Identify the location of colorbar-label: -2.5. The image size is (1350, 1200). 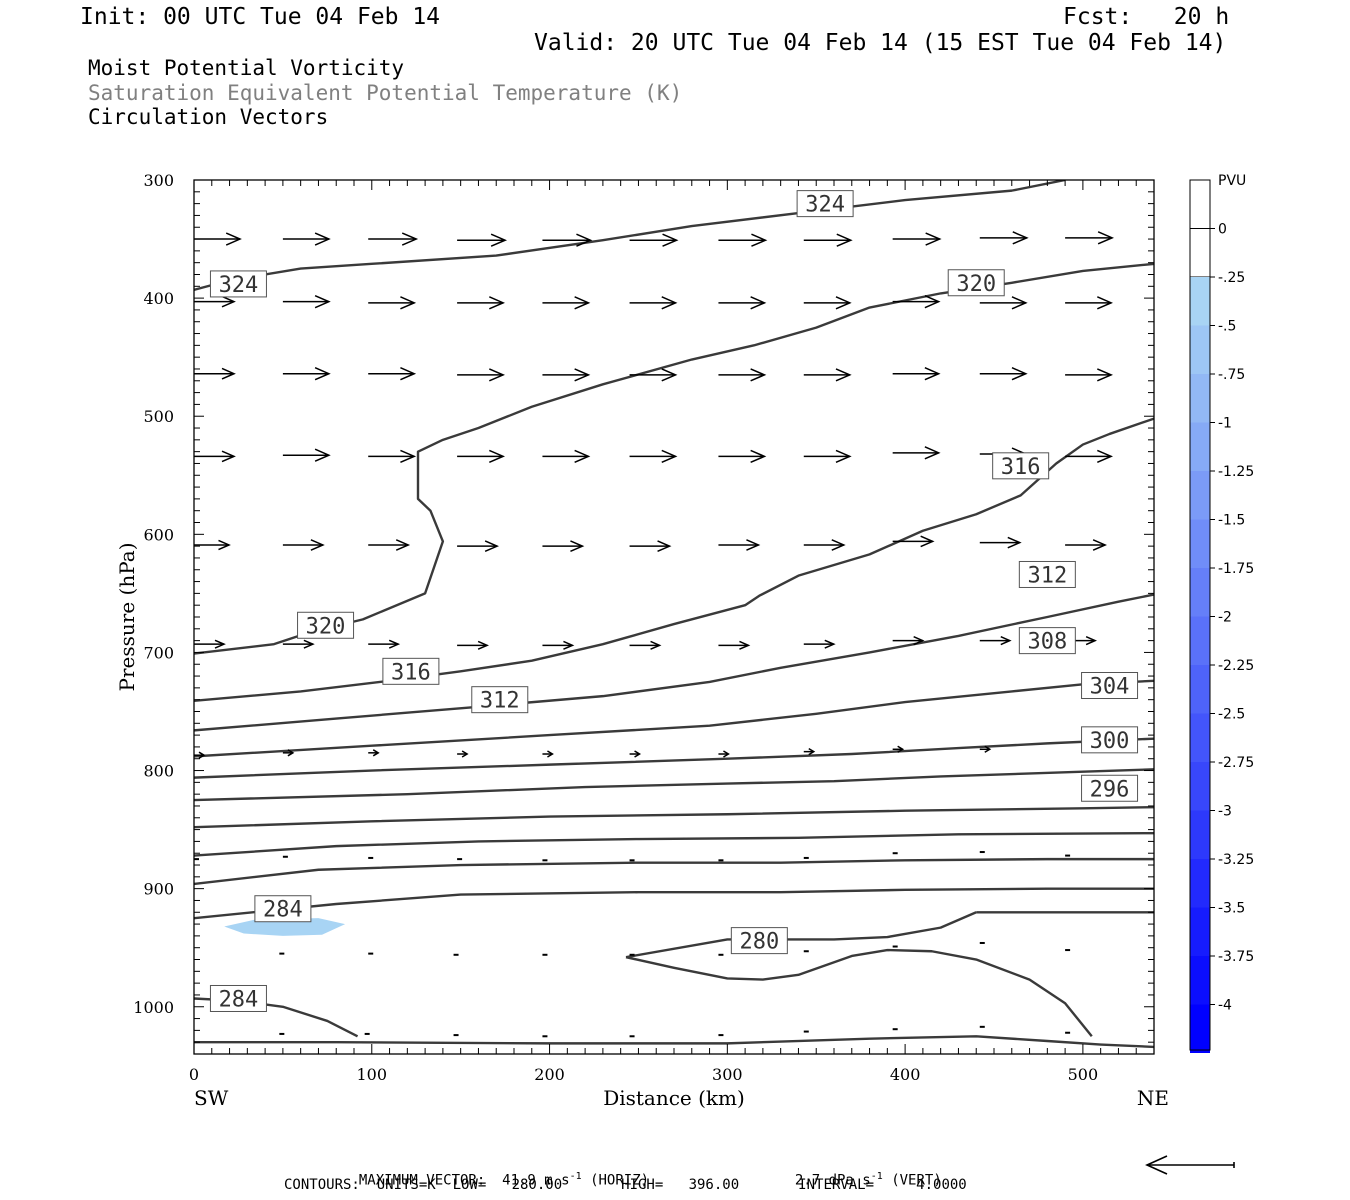
(1231, 715).